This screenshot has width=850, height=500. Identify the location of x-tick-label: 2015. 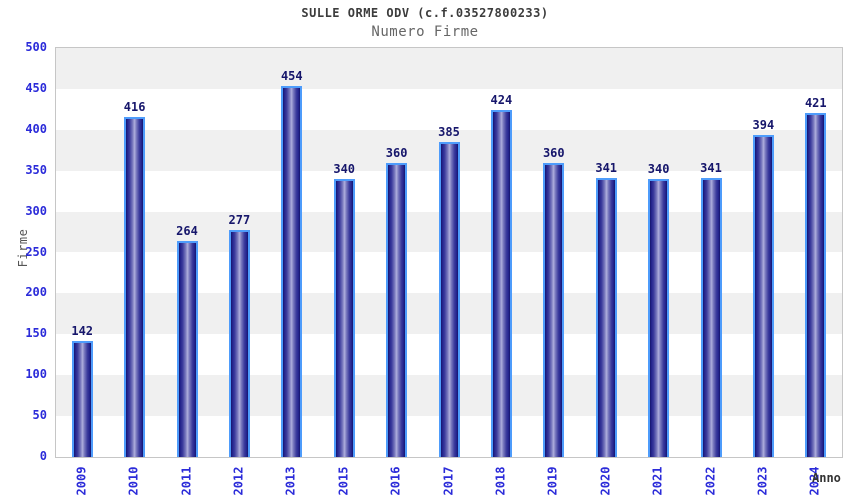
(343, 481).